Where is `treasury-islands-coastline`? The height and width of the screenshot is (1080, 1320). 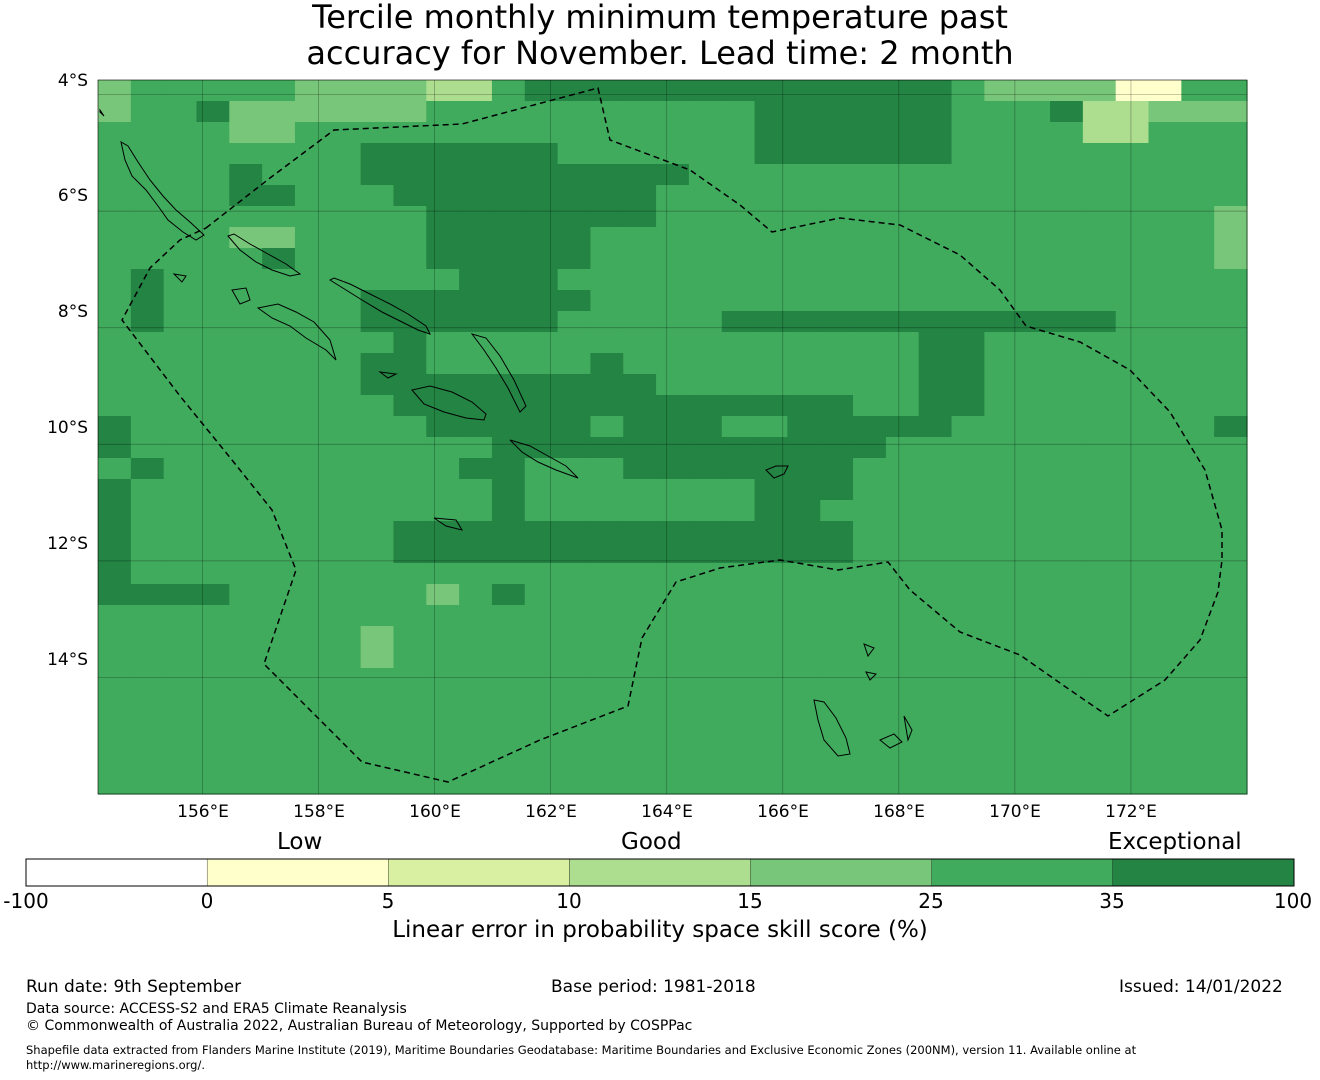
treasury-islands-coastline is located at coordinates (388, 375).